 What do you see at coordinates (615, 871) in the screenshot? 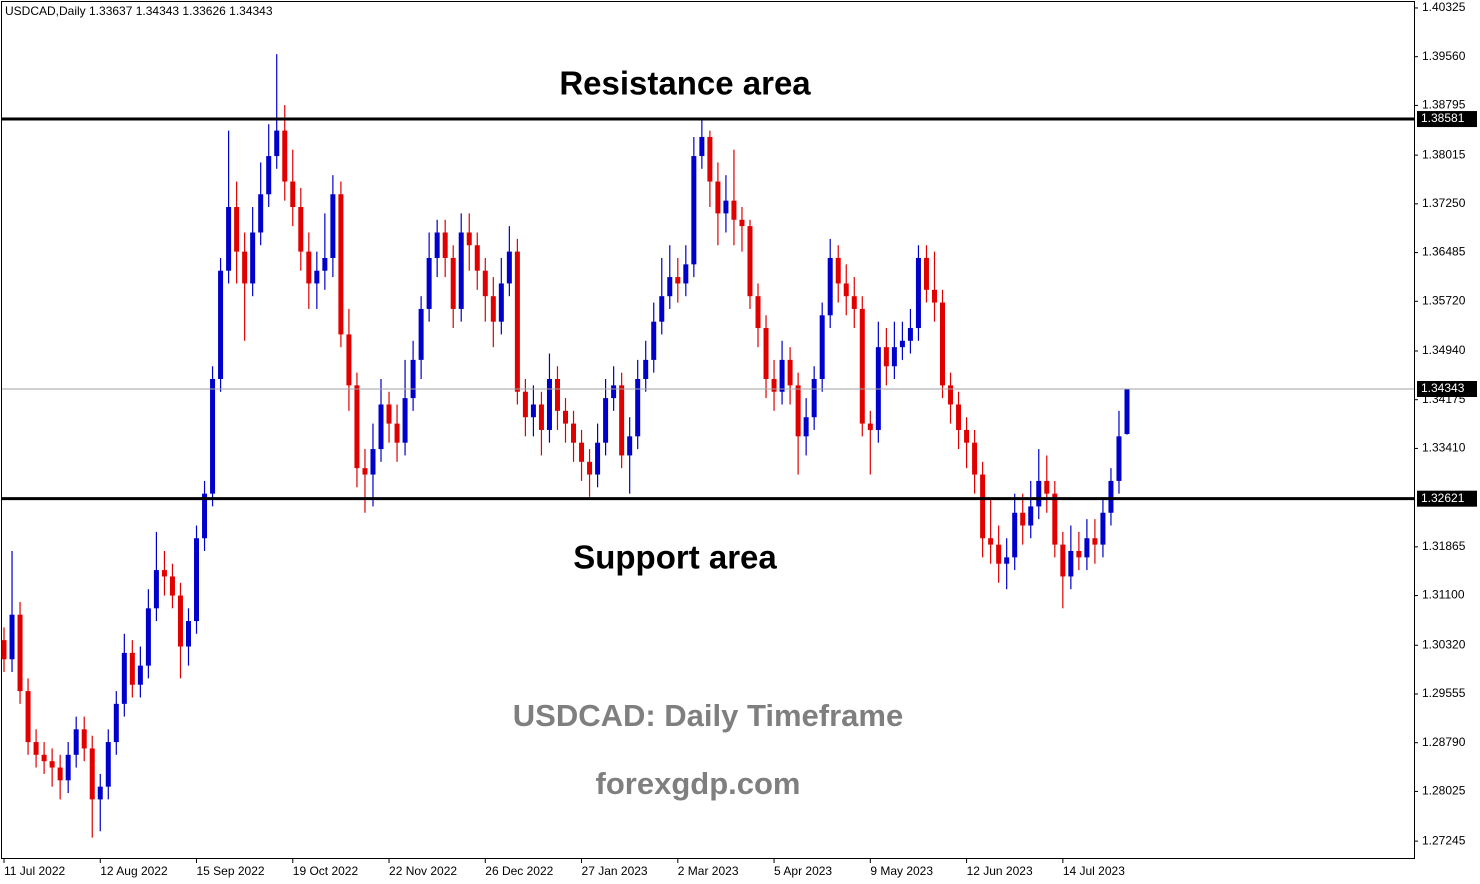
I see `x-tick-label: 27 Jan 2023` at bounding box center [615, 871].